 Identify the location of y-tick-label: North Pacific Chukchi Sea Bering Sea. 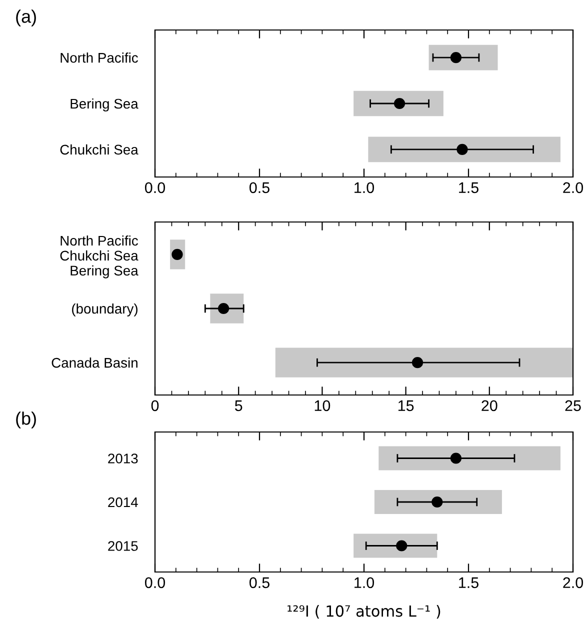
(99, 256).